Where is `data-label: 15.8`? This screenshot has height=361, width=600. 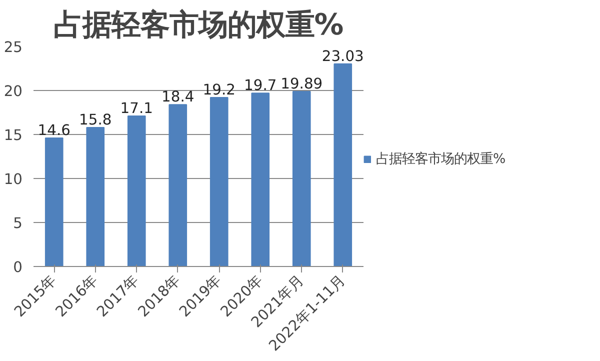 data-label: 15.8 is located at coordinates (95, 119).